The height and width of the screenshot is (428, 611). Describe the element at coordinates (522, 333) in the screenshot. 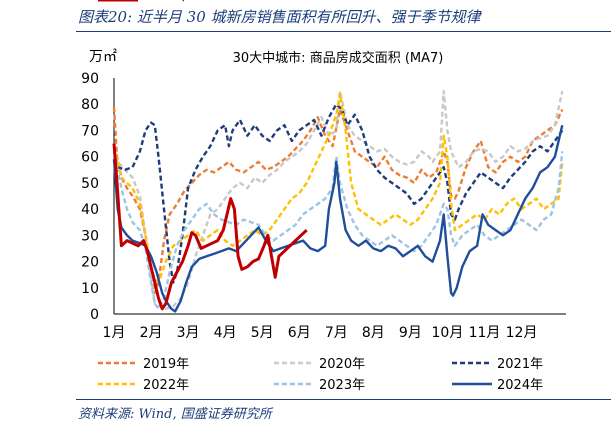

I see `x-tick-label: 12月` at that location.